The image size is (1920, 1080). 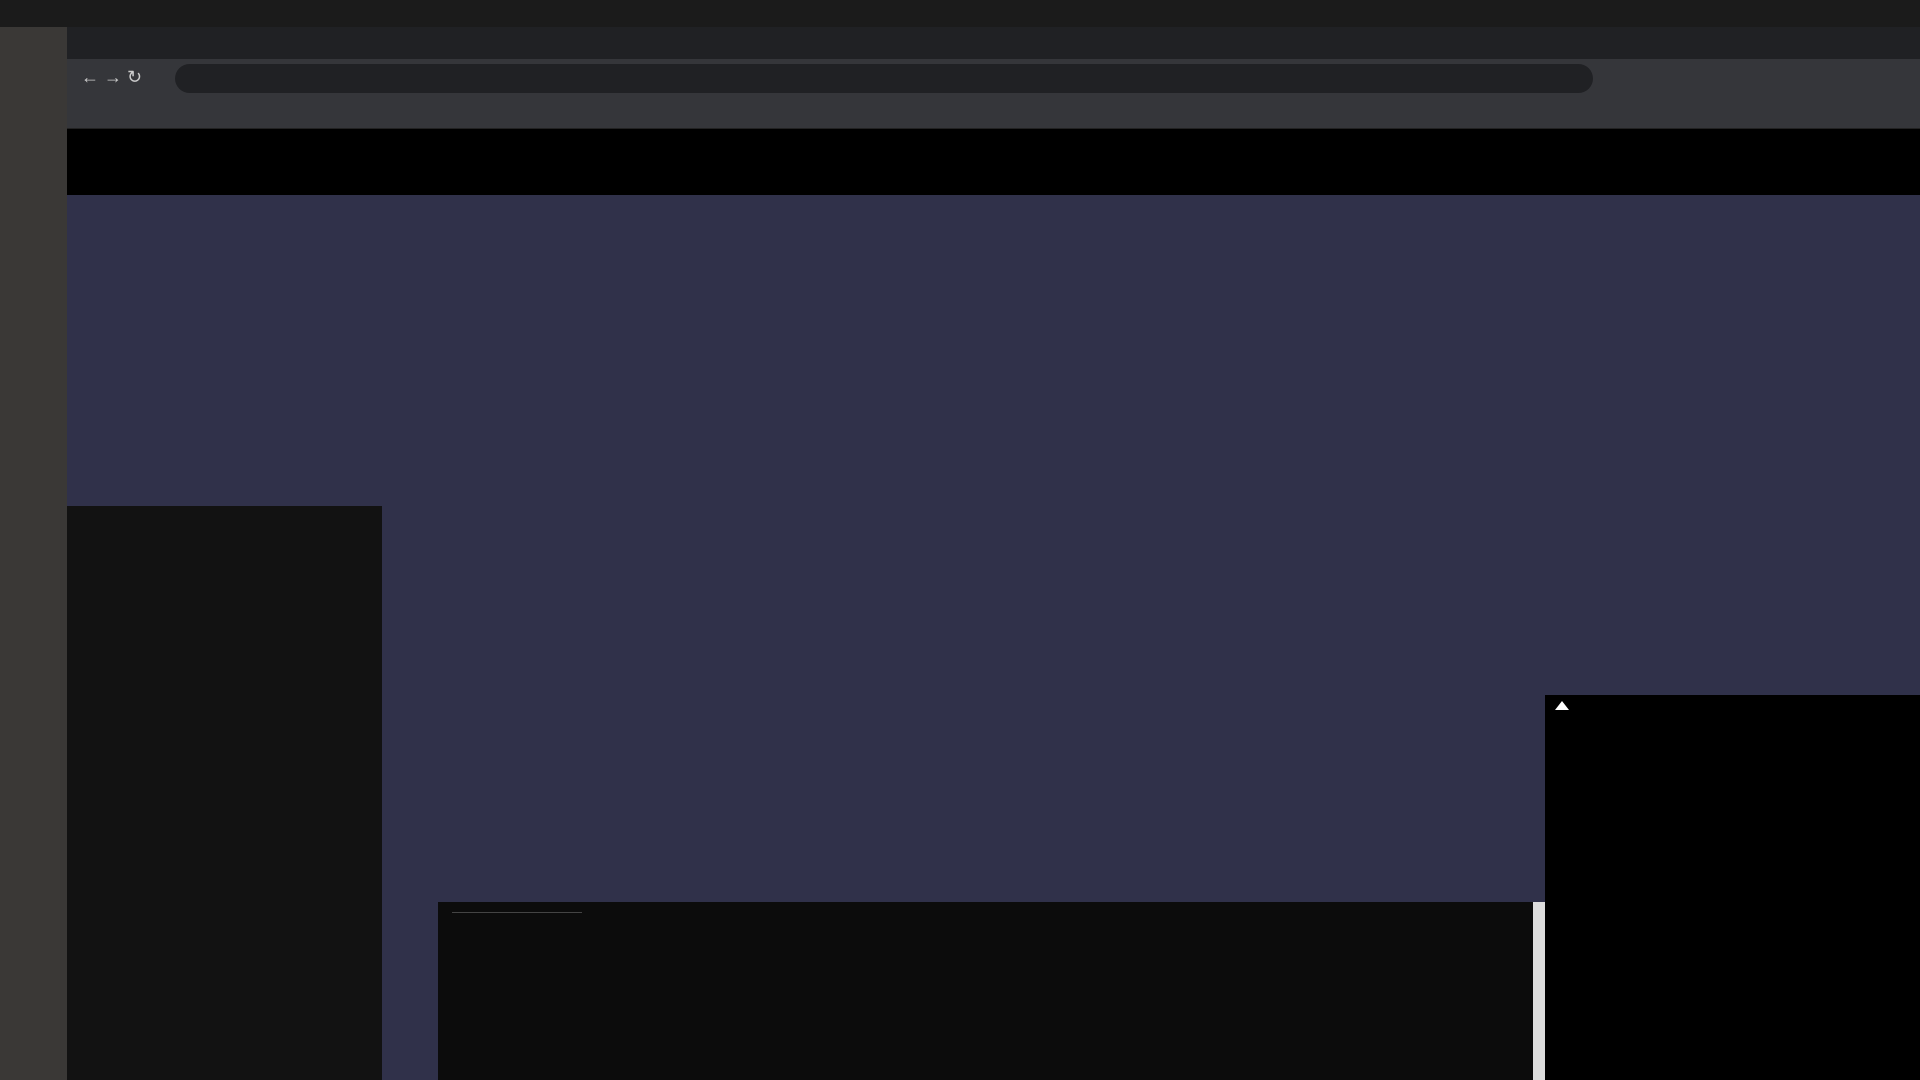 What do you see at coordinates (993, 162) in the screenshot?
I see `app-nav` at bounding box center [993, 162].